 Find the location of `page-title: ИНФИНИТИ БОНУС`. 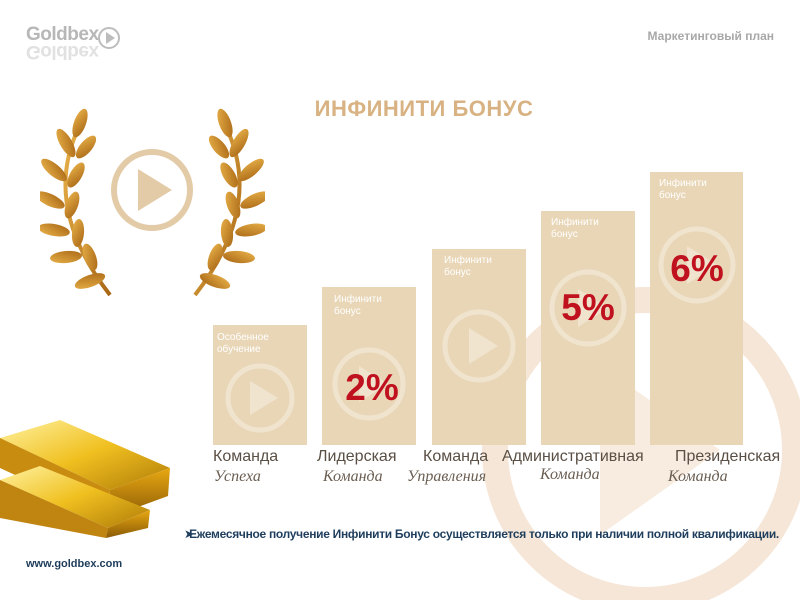

page-title: ИНФИНИТИ БОНУС is located at coordinates (424, 108).